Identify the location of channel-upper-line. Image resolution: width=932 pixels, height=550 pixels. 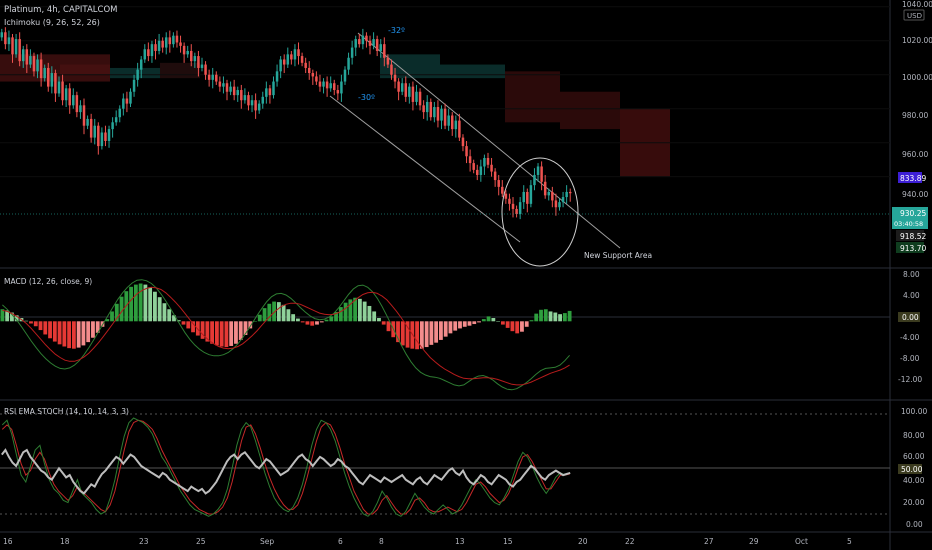
(489, 140).